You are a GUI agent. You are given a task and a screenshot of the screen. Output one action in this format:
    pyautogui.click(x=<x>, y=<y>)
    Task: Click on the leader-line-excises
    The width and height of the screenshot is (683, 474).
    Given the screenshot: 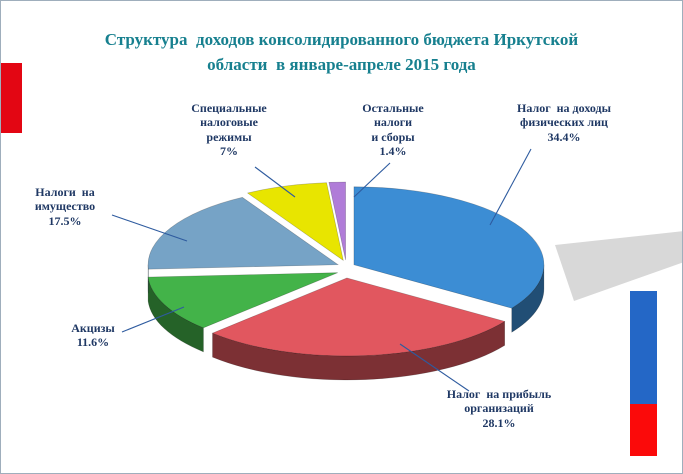 What is the action you would take?
    pyautogui.click(x=153, y=319)
    